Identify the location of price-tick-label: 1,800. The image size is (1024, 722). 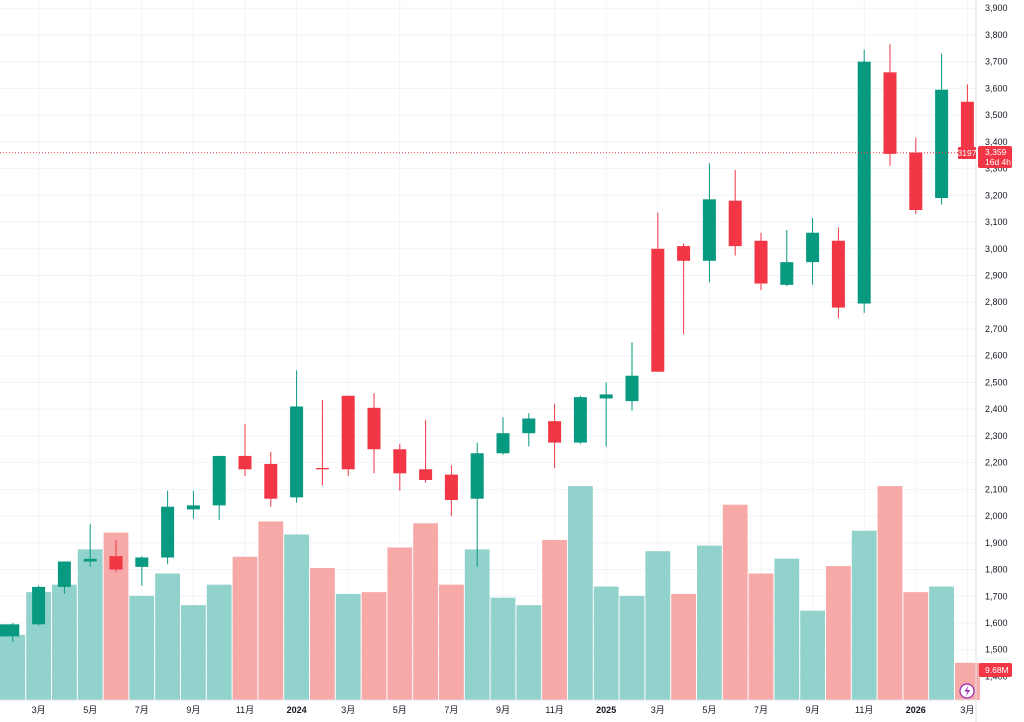
(996, 570).